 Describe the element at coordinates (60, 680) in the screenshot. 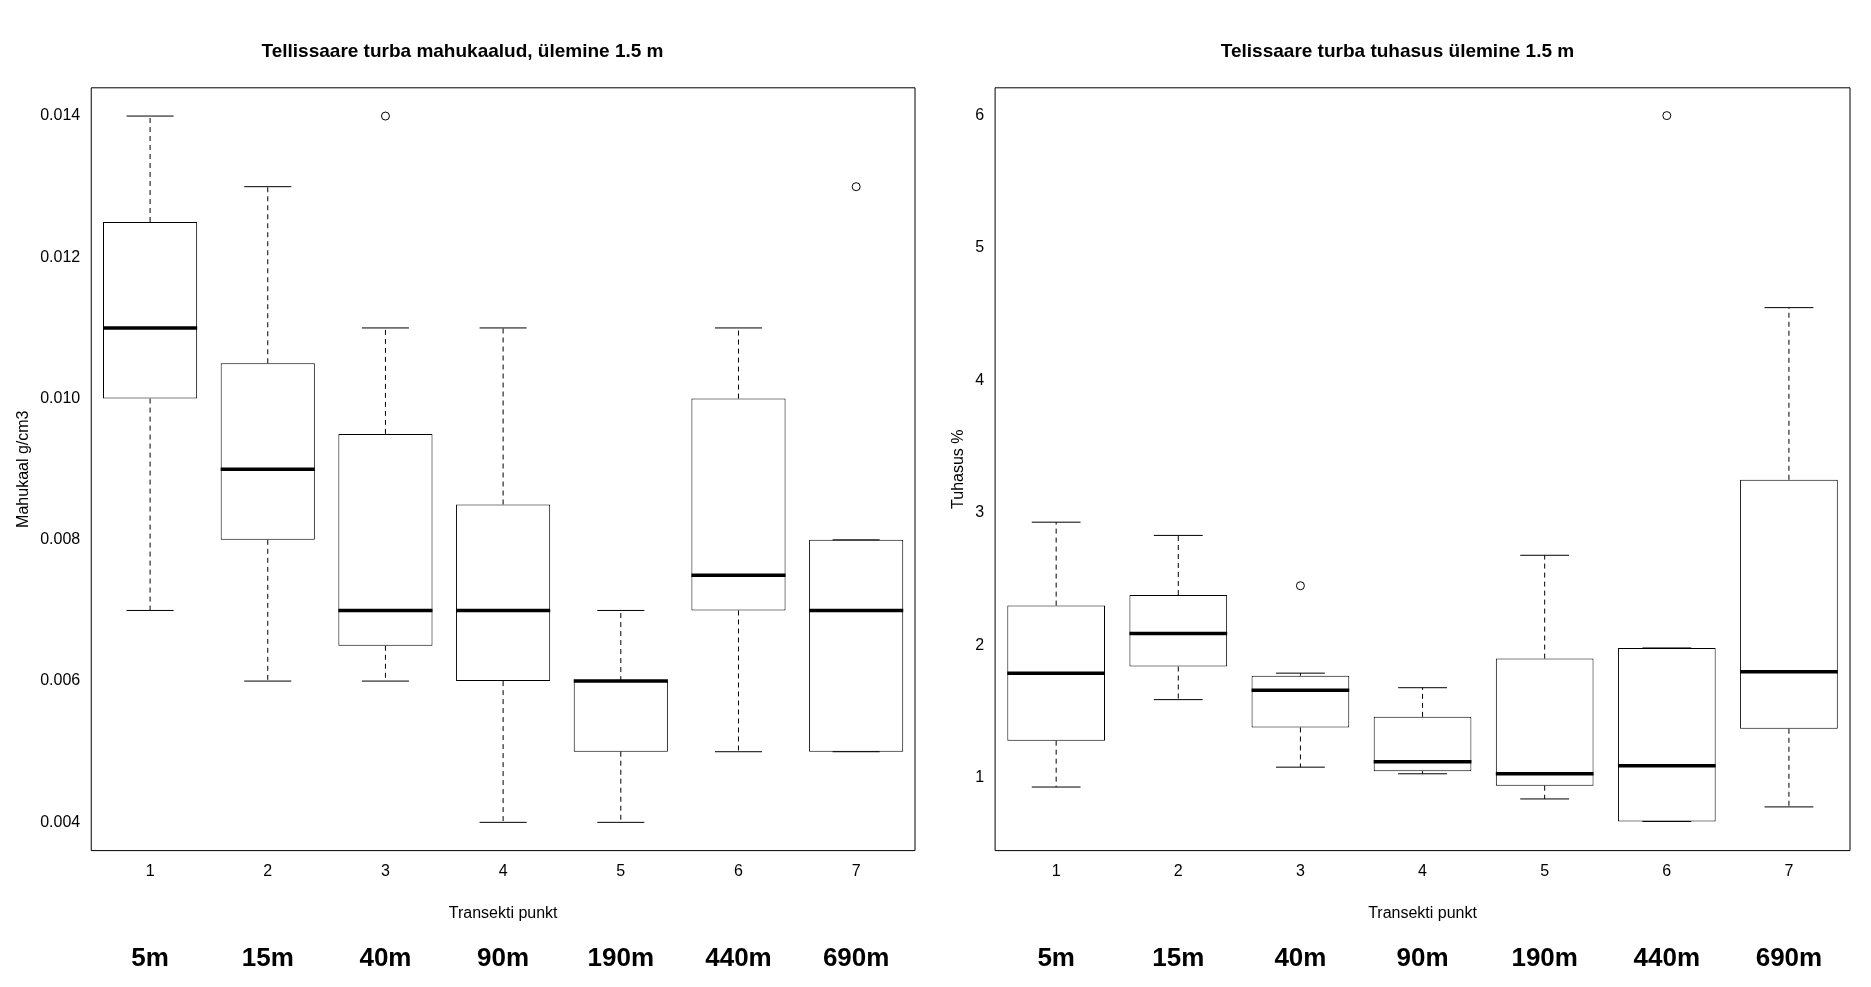

I see `y-tick-label: 0.006` at that location.